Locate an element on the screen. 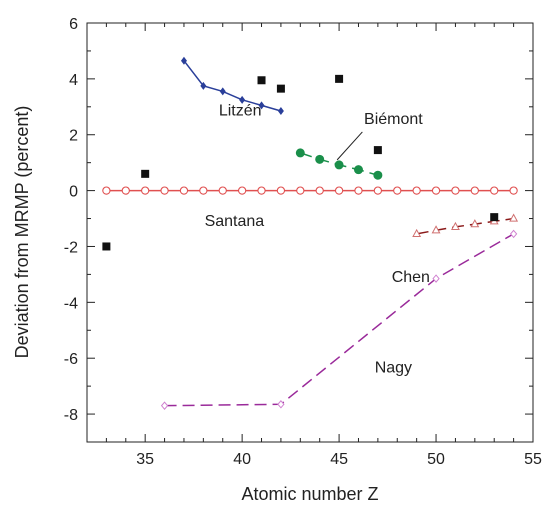 This screenshot has height=513, width=550. chen-line is located at coordinates (465, 226).